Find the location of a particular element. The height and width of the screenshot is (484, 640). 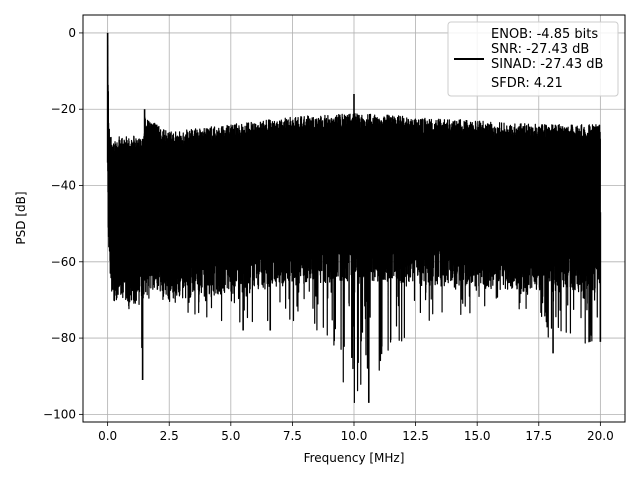

x-axis-label: Frequency [MHz] is located at coordinates (354, 458).